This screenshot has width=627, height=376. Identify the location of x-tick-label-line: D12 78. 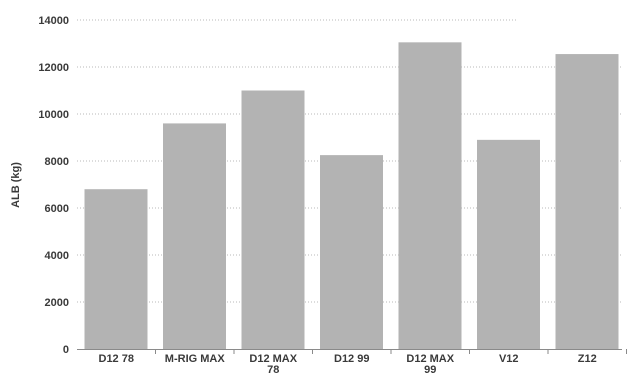
(116, 359).